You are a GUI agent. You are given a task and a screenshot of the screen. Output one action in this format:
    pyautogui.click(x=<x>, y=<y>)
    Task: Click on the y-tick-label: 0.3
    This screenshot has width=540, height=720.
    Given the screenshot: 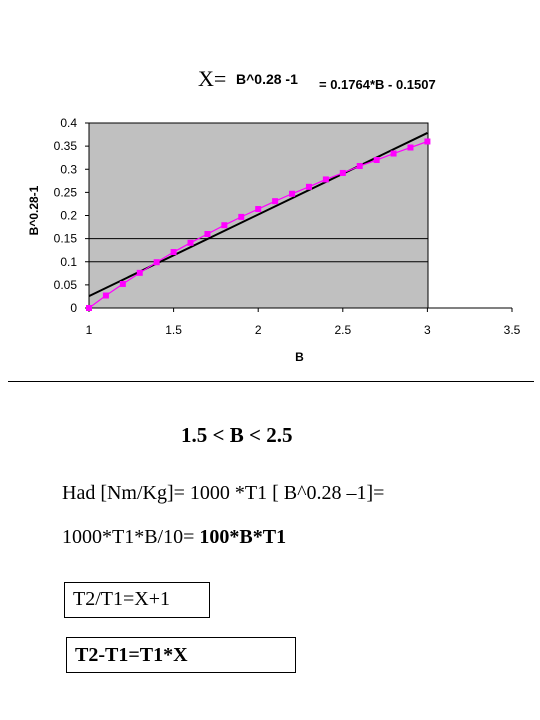 What is the action you would take?
    pyautogui.click(x=68, y=169)
    